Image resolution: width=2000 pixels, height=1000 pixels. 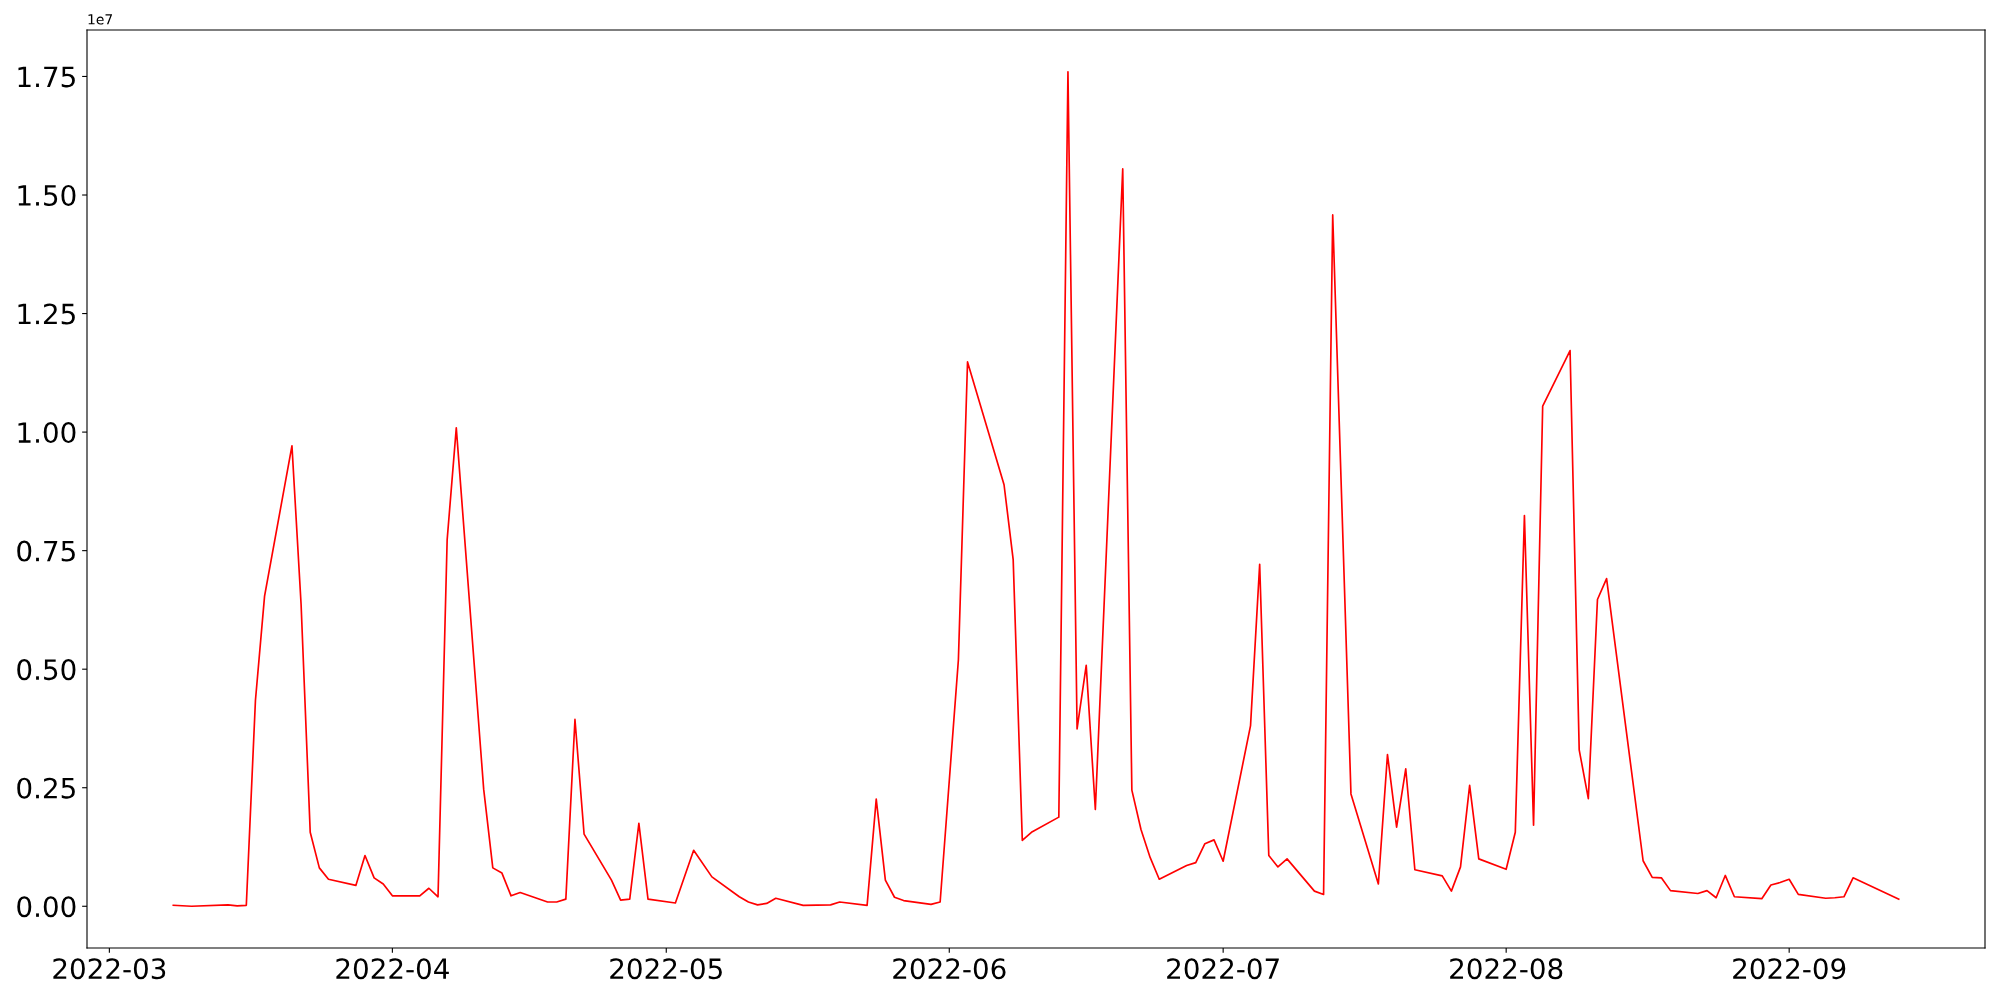 What do you see at coordinates (100, 19) in the screenshot?
I see `text: 1e7` at bounding box center [100, 19].